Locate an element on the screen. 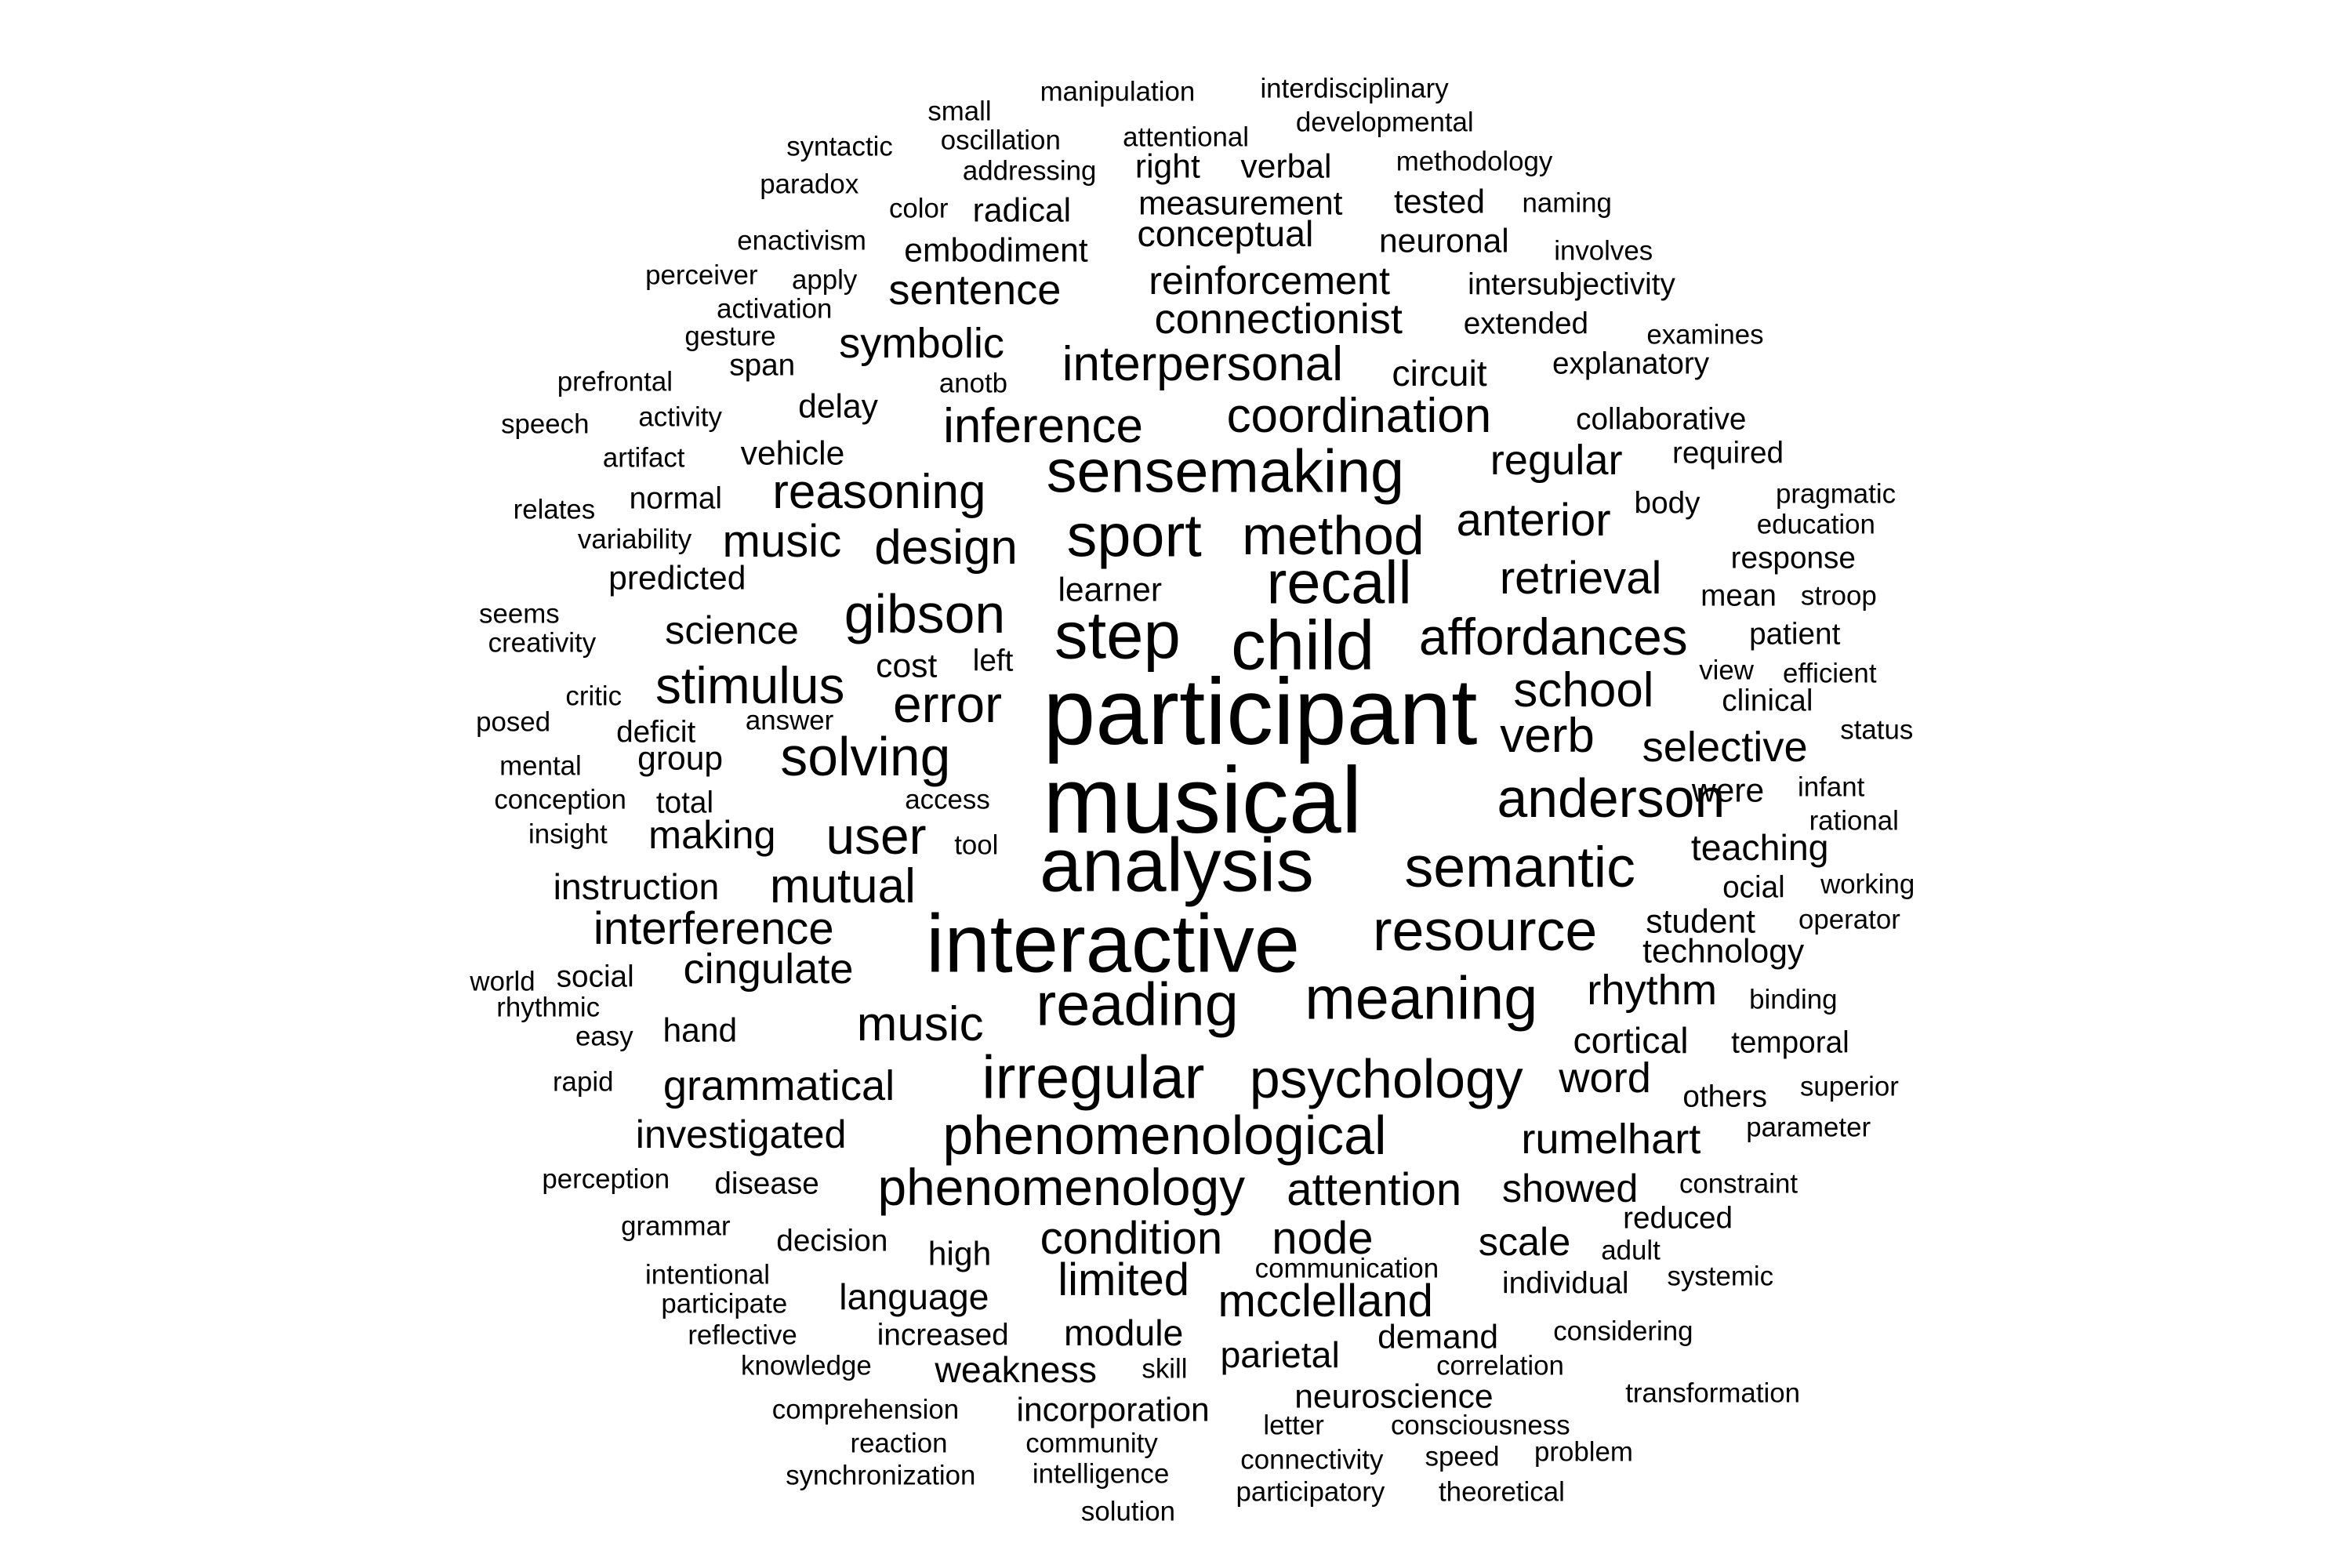 The image size is (2352, 1568). word: attention is located at coordinates (1374, 1190).